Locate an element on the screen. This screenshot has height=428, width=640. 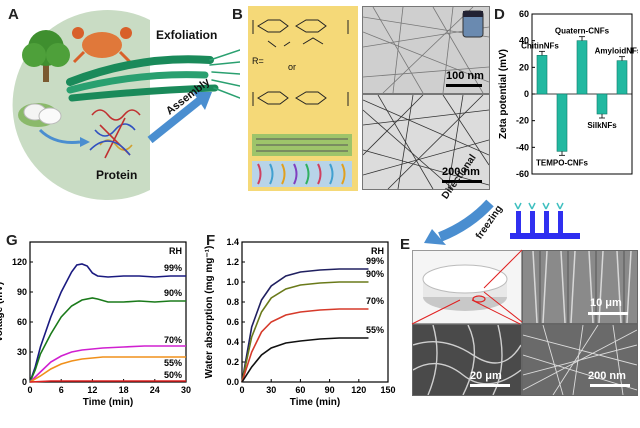
panel-letter-g: G is located at coordinates (12, 240).